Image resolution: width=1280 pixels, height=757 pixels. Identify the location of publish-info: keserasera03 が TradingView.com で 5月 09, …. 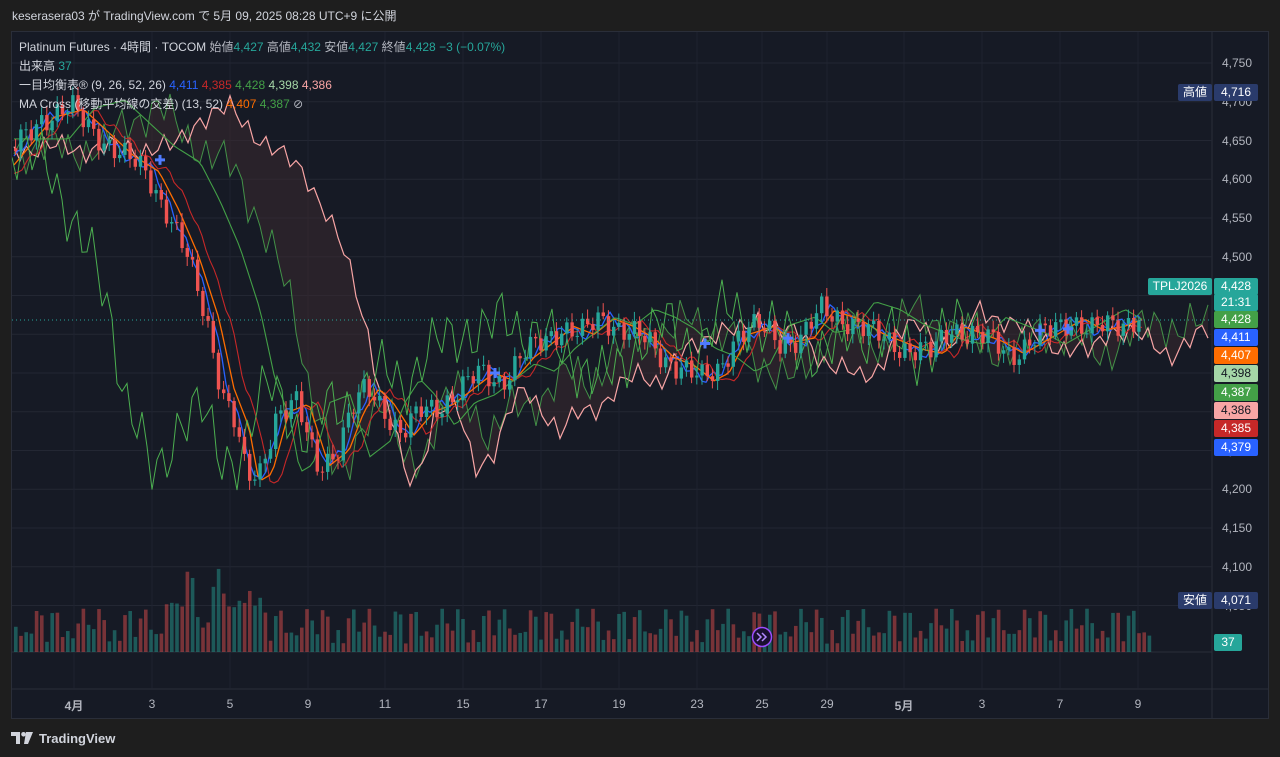
(640, 16).